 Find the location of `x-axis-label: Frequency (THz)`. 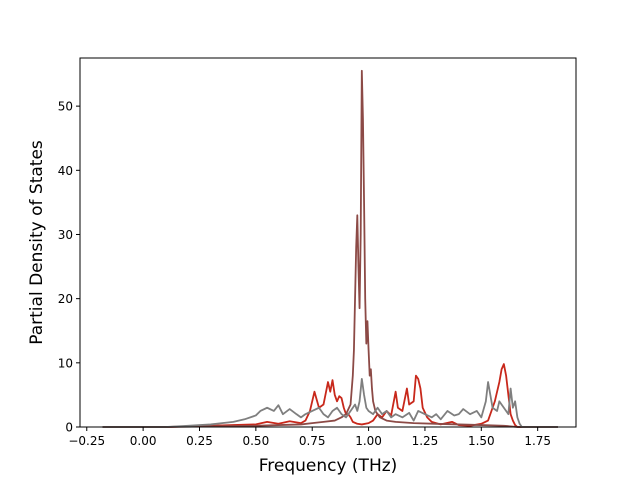

x-axis-label: Frequency (THz) is located at coordinates (328, 466).